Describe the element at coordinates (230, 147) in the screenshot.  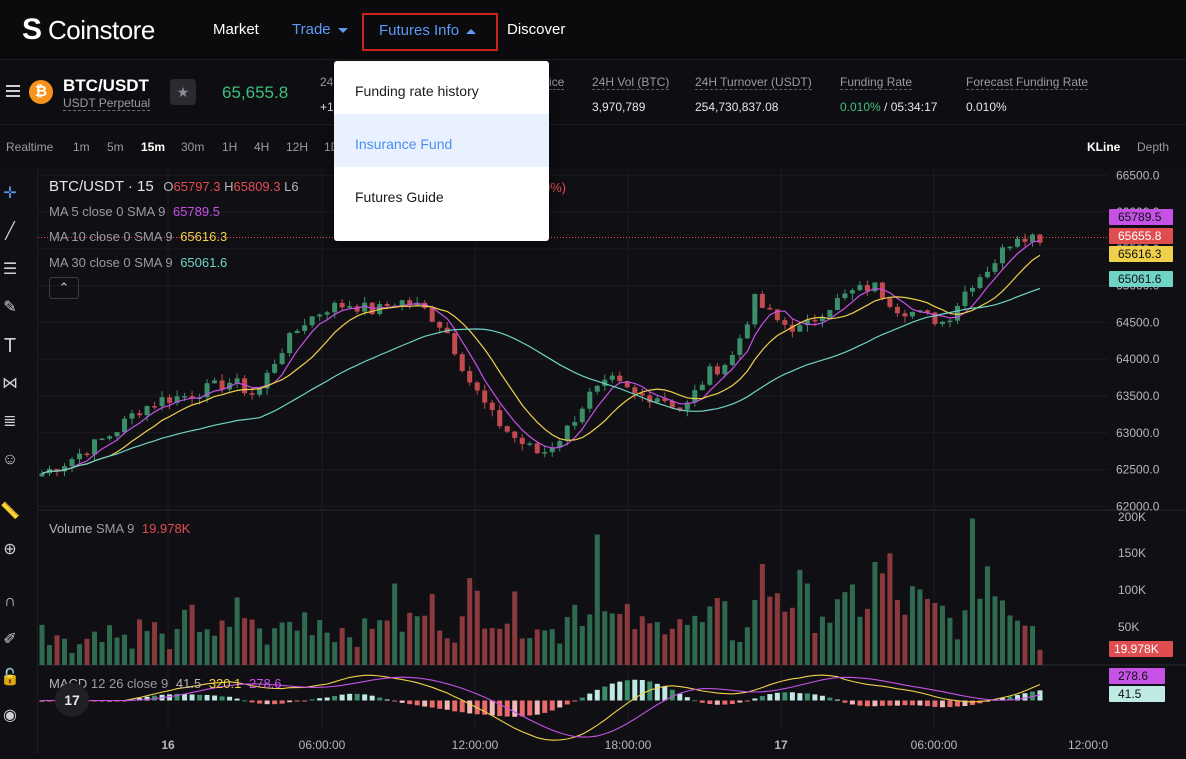
I see `tf-1h: 1H` at that location.